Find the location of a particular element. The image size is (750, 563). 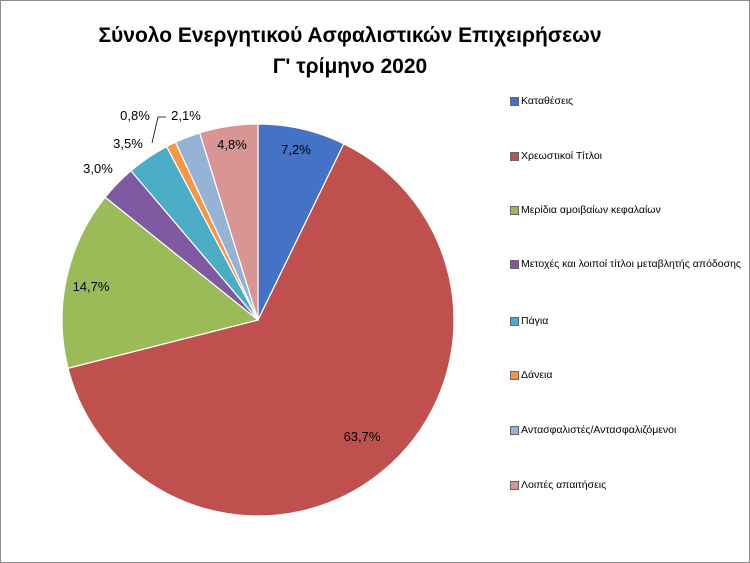

legend-label: Καταθέσεις is located at coordinates (547, 101).